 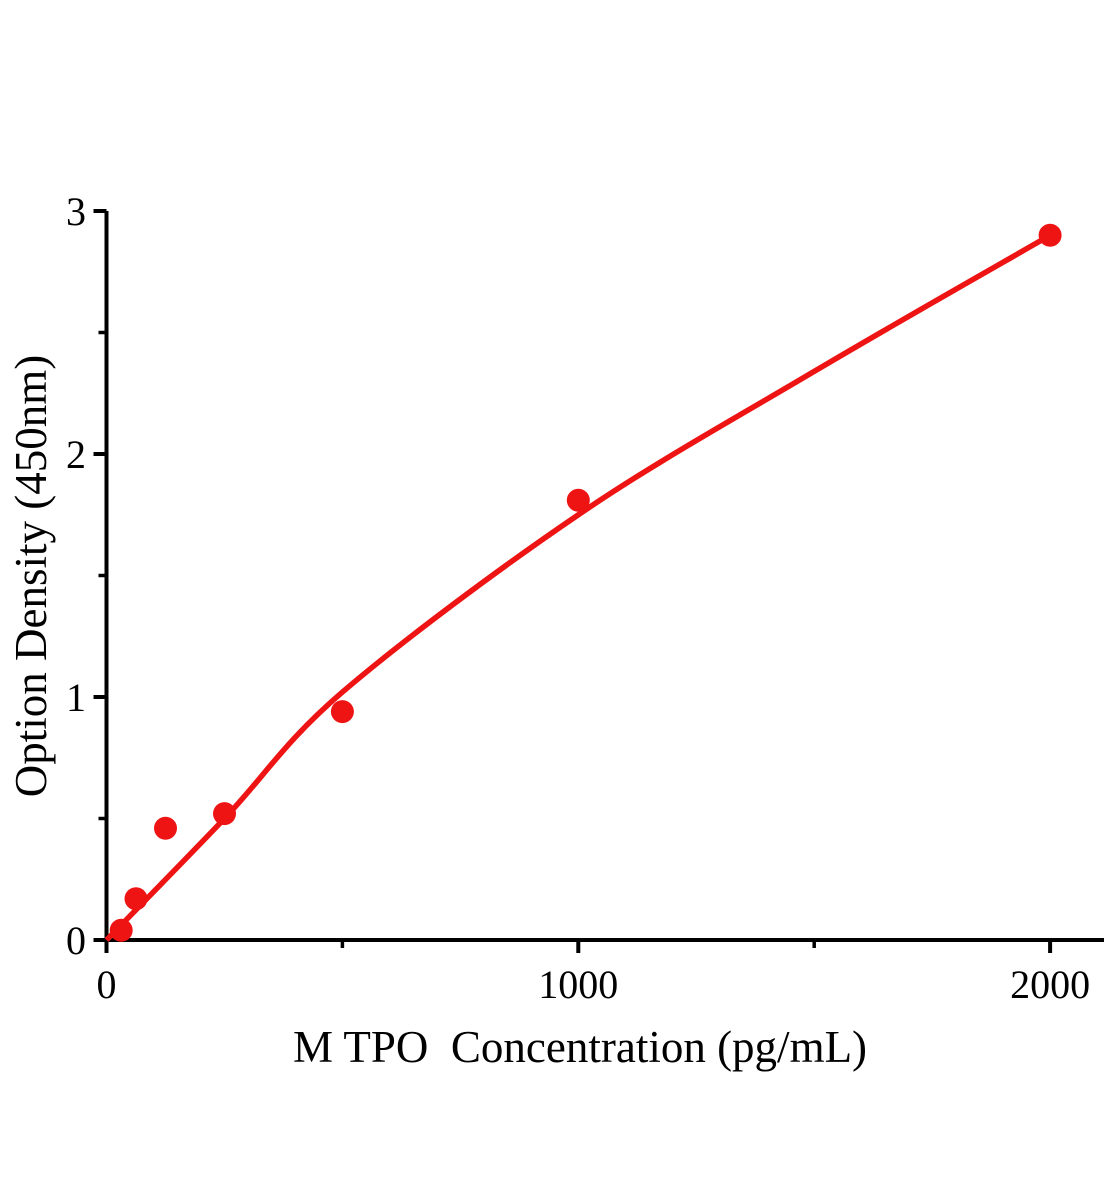 What do you see at coordinates (76, 940) in the screenshot?
I see `y-tick-label: 0` at bounding box center [76, 940].